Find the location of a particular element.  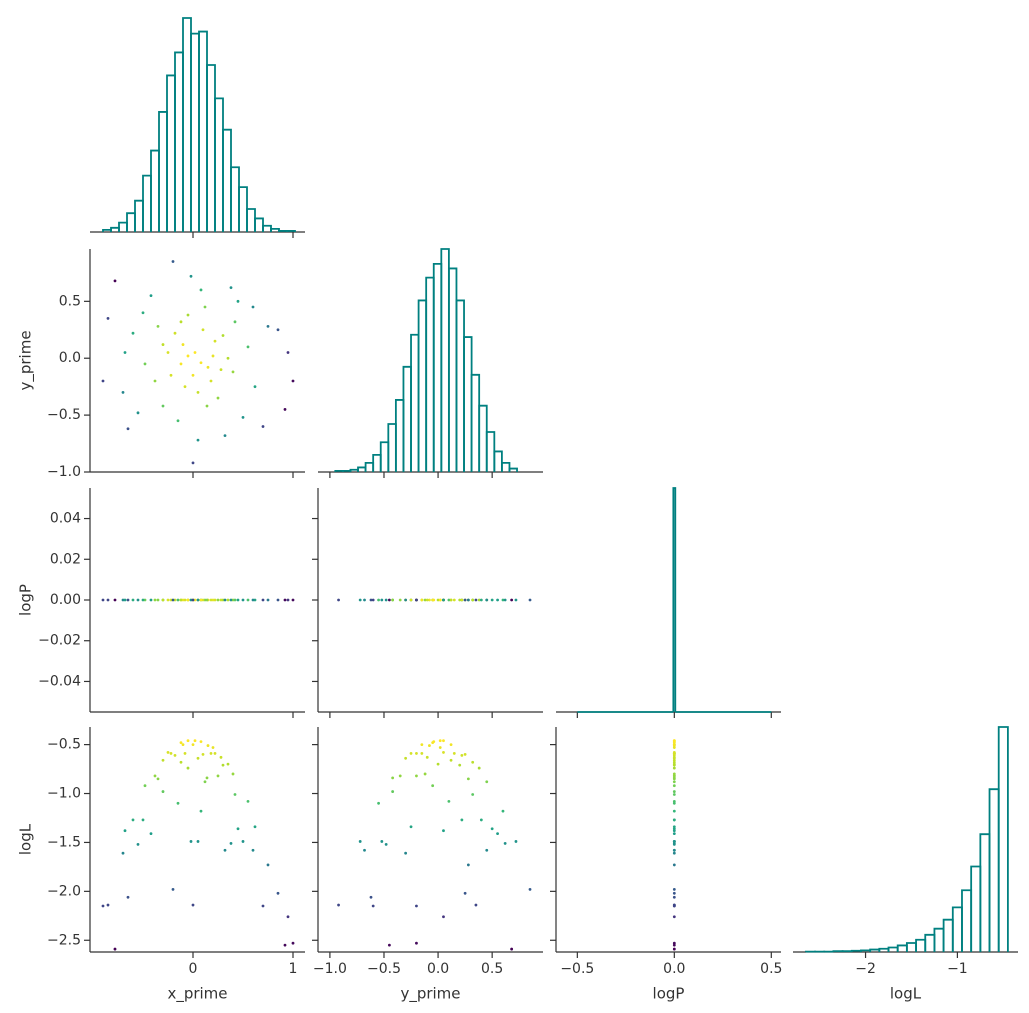

x-axis-label: x_prime is located at coordinates (197, 994).